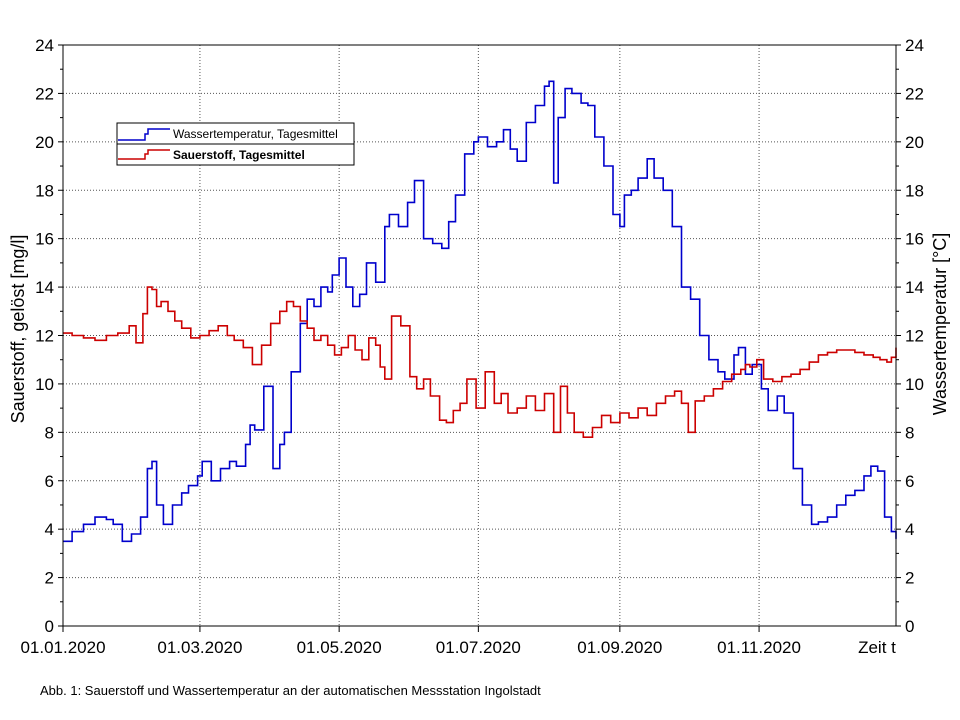 The image size is (960, 720). What do you see at coordinates (144, 154) in the screenshot?
I see `legend-swatch-oxygen` at bounding box center [144, 154].